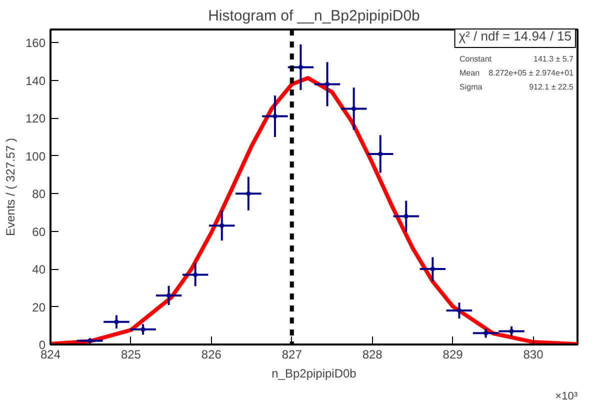 This screenshot has height=407, width=597. I want to click on x-tick-label: 825, so click(131, 355).